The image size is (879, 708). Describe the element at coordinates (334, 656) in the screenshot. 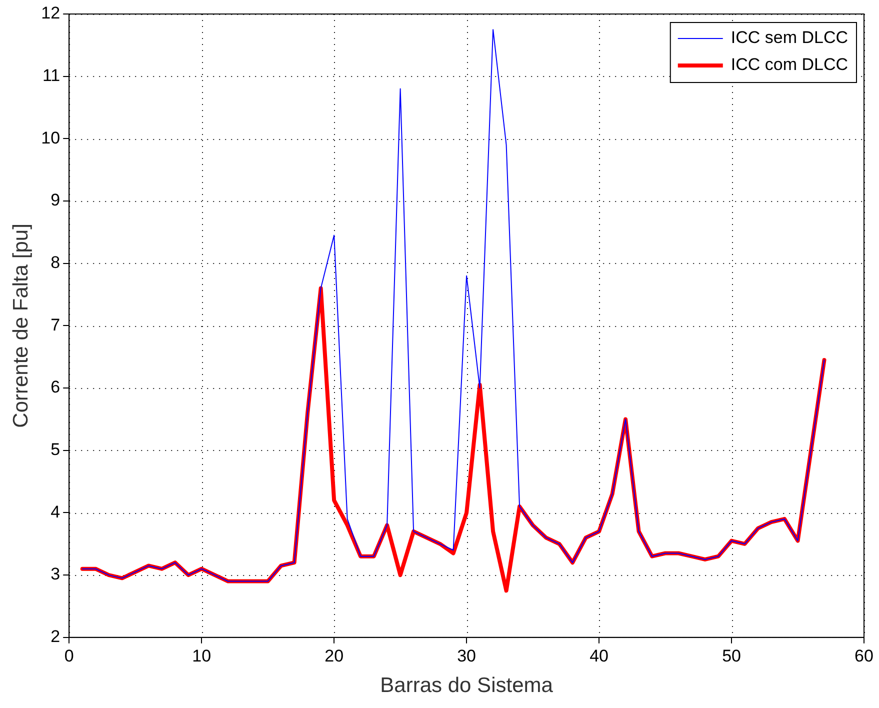

I see `x-tick-label: 20` at that location.